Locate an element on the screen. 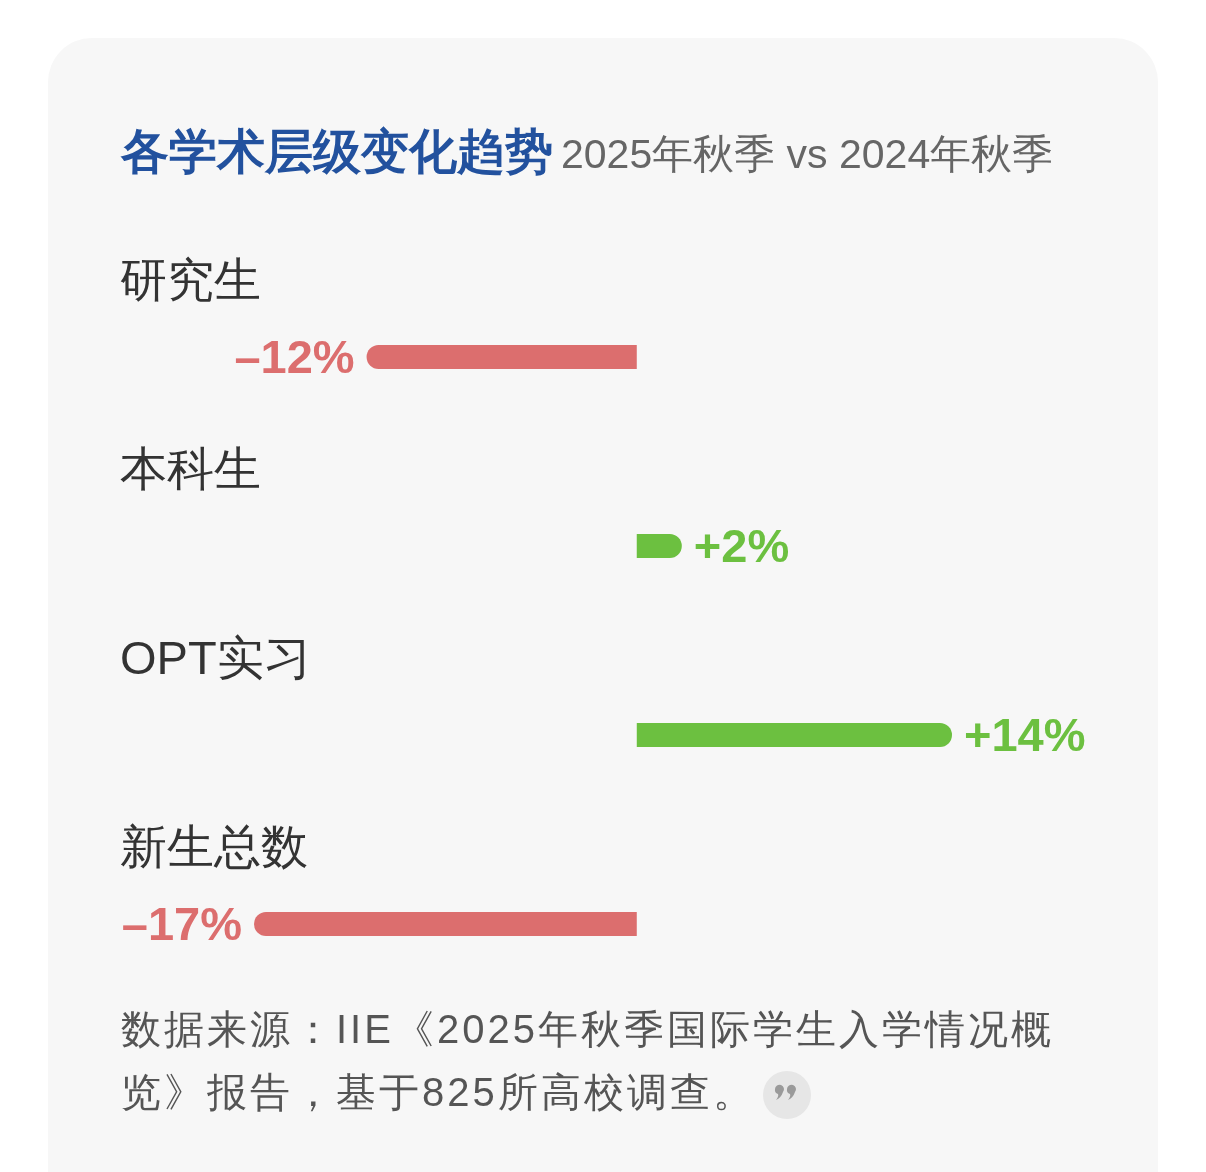 This screenshot has width=1206, height=1172. y-tick-label: 研究生 is located at coordinates (190, 280).